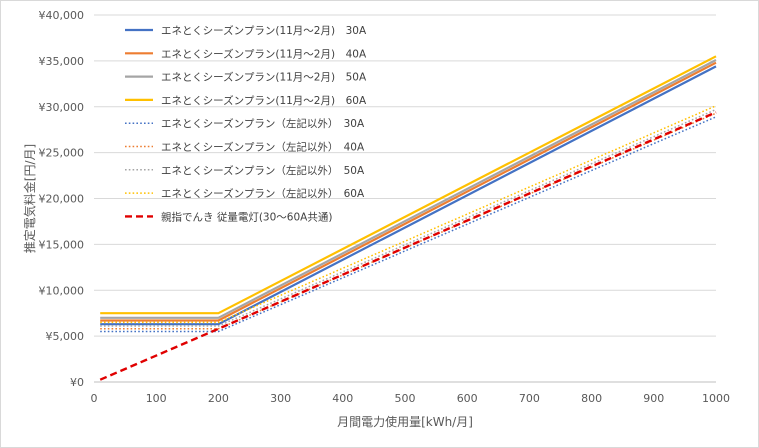 The width and height of the screenshot is (759, 448). What do you see at coordinates (62, 244) in the screenshot?
I see `y-tick-label: ¥15,000` at bounding box center [62, 244].